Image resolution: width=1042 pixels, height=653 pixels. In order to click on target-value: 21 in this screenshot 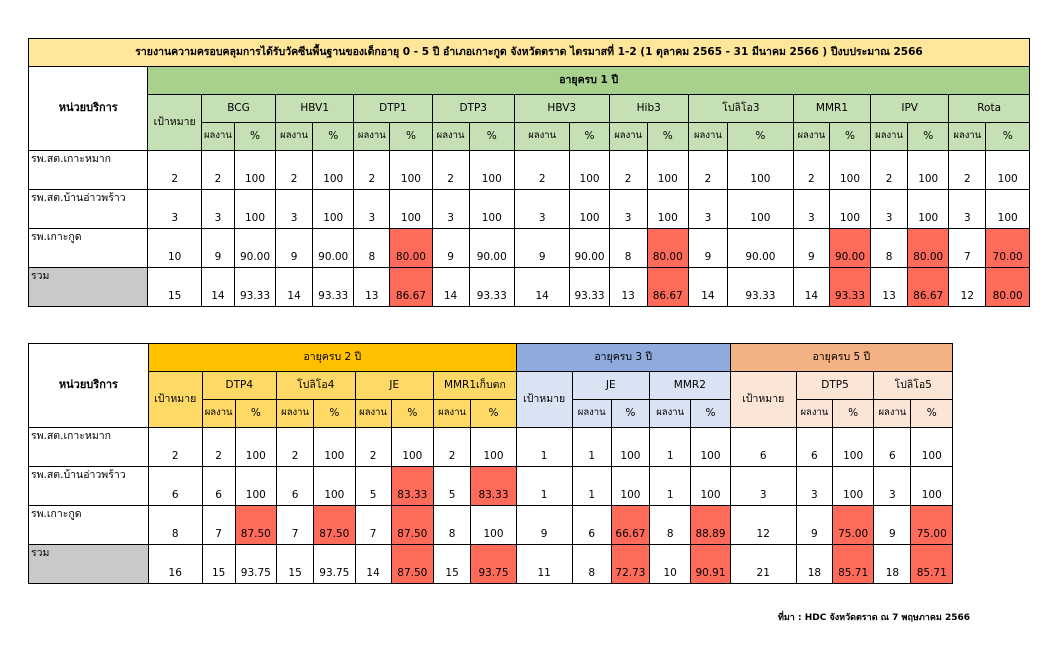, I will do `click(763, 564)`.